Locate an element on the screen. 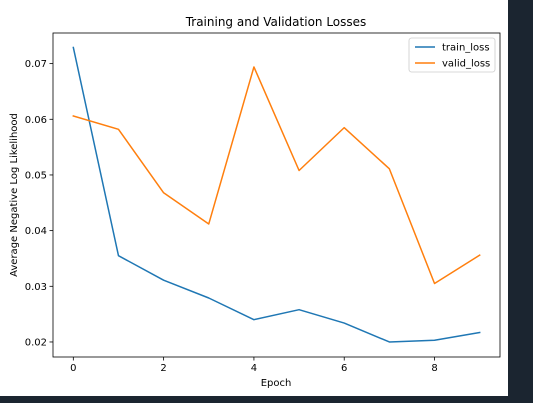 The image size is (533, 403). y-tick-label: 0.04 is located at coordinates (36, 231).